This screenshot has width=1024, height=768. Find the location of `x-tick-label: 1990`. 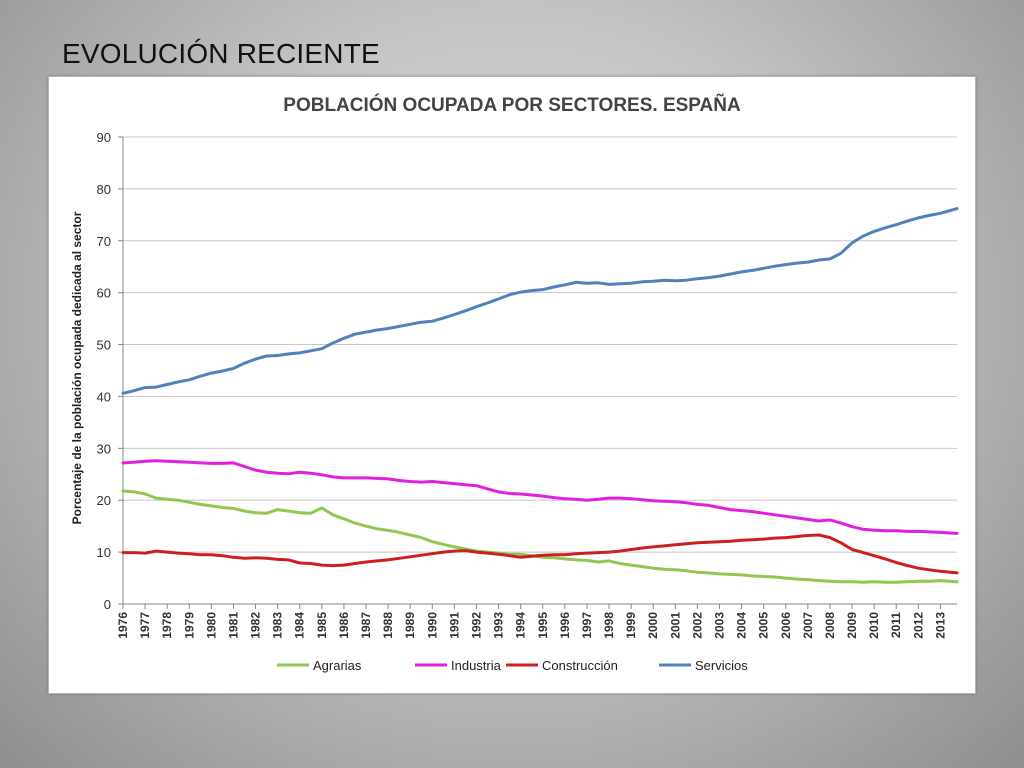

x-tick-label: 1990 is located at coordinates (432, 625).